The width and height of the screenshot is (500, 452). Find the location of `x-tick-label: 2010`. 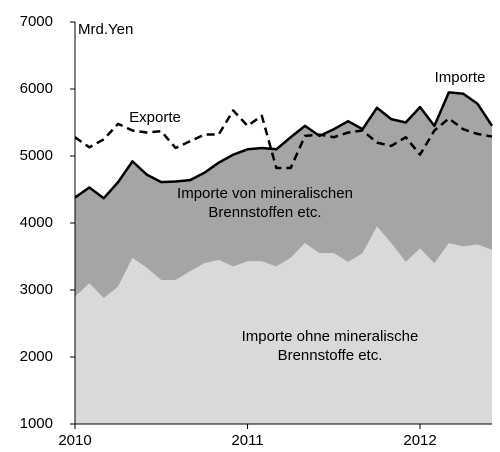

x-tick-label: 2010 is located at coordinates (74, 440).